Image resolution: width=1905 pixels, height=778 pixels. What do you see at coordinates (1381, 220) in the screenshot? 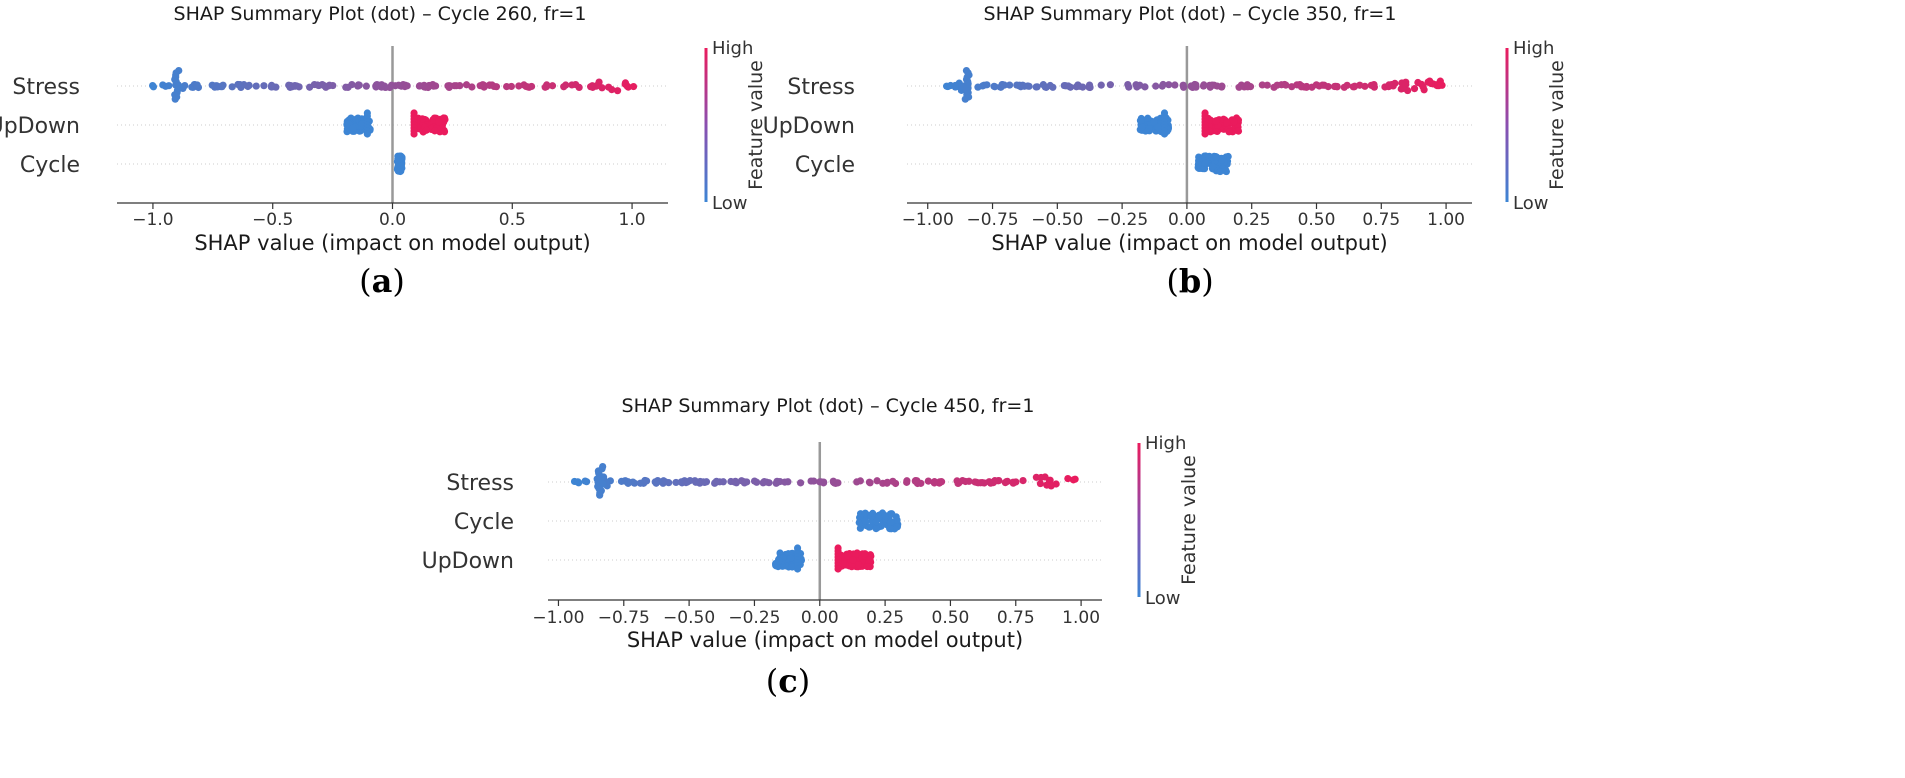
I see `x-tick-label: 0.75` at bounding box center [1381, 220].